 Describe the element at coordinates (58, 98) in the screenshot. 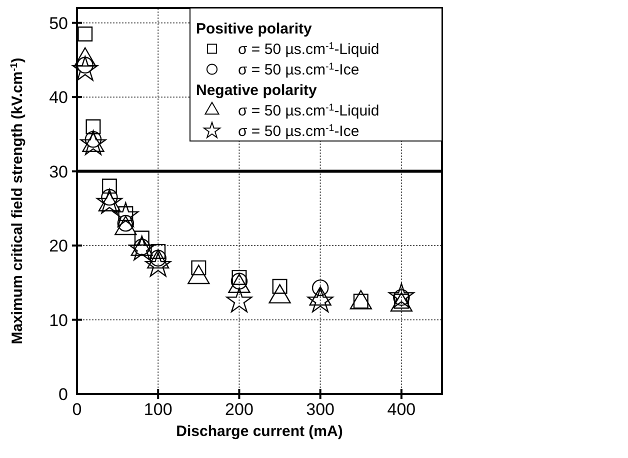

I see `y-tick-label: 40` at that location.